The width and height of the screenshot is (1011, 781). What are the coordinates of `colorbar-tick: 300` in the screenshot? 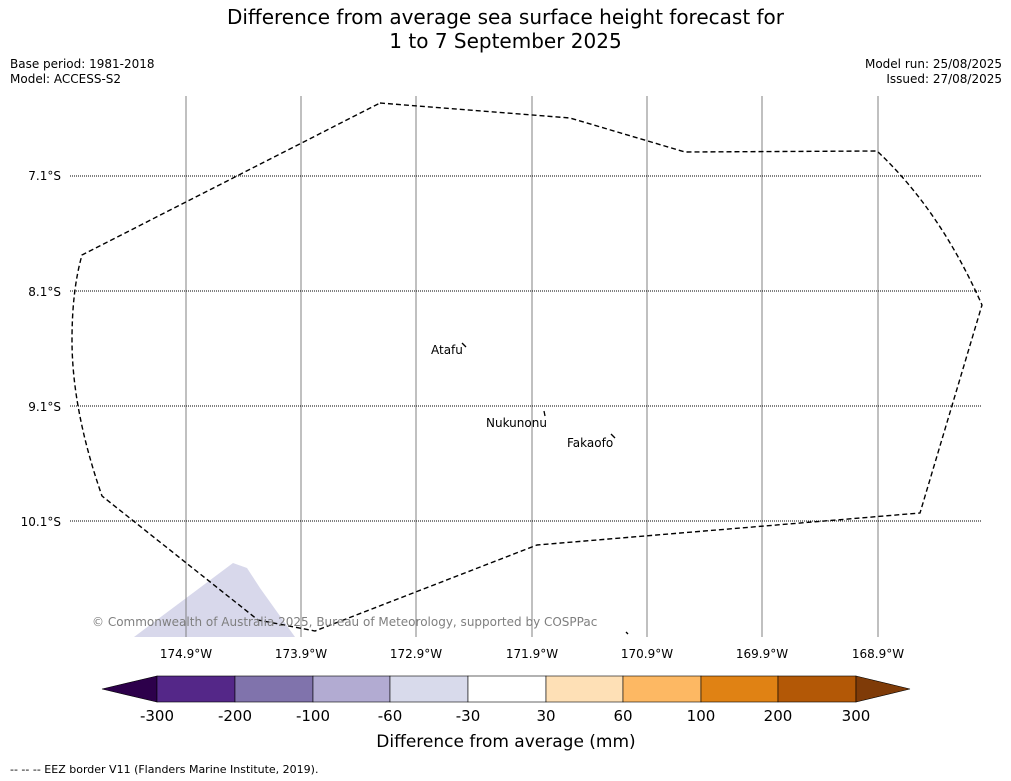 It's located at (856, 716).